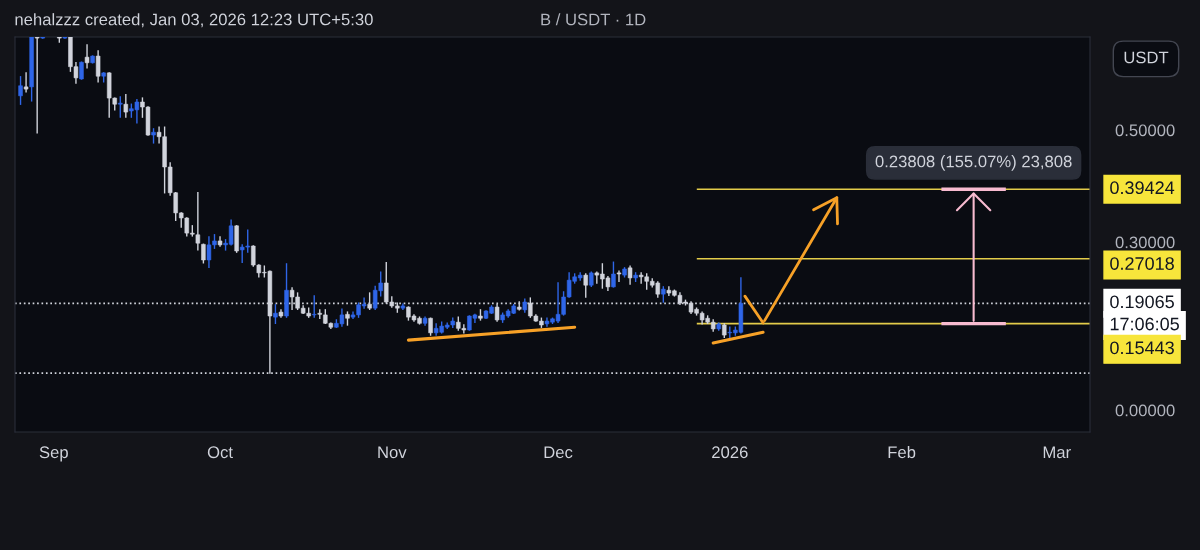 This screenshot has height=550, width=1200. Describe the element at coordinates (53, 454) in the screenshot. I see `x-tick-label: Sep` at that location.